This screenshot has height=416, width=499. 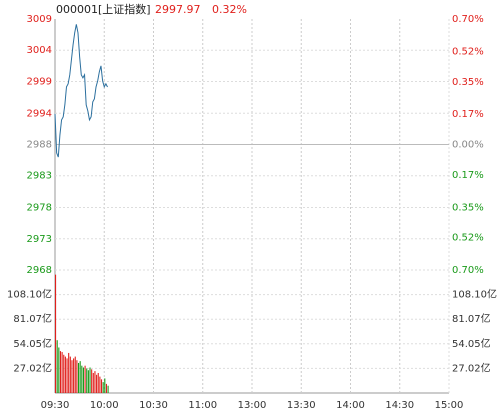 What do you see at coordinates (350, 405) in the screenshot?
I see `x-tick-label: 14:00` at bounding box center [350, 405].